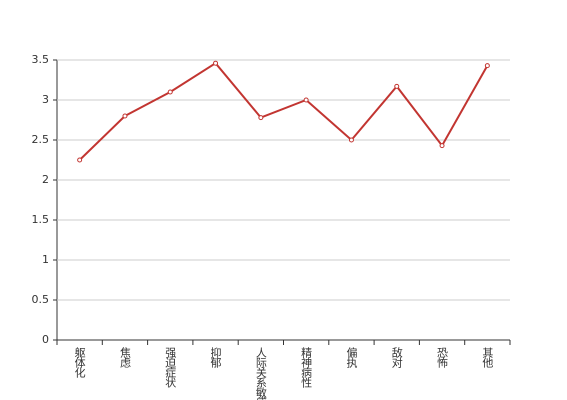  Describe the element at coordinates (45, 259) in the screenshot. I see `y-tick-label: 1` at that location.